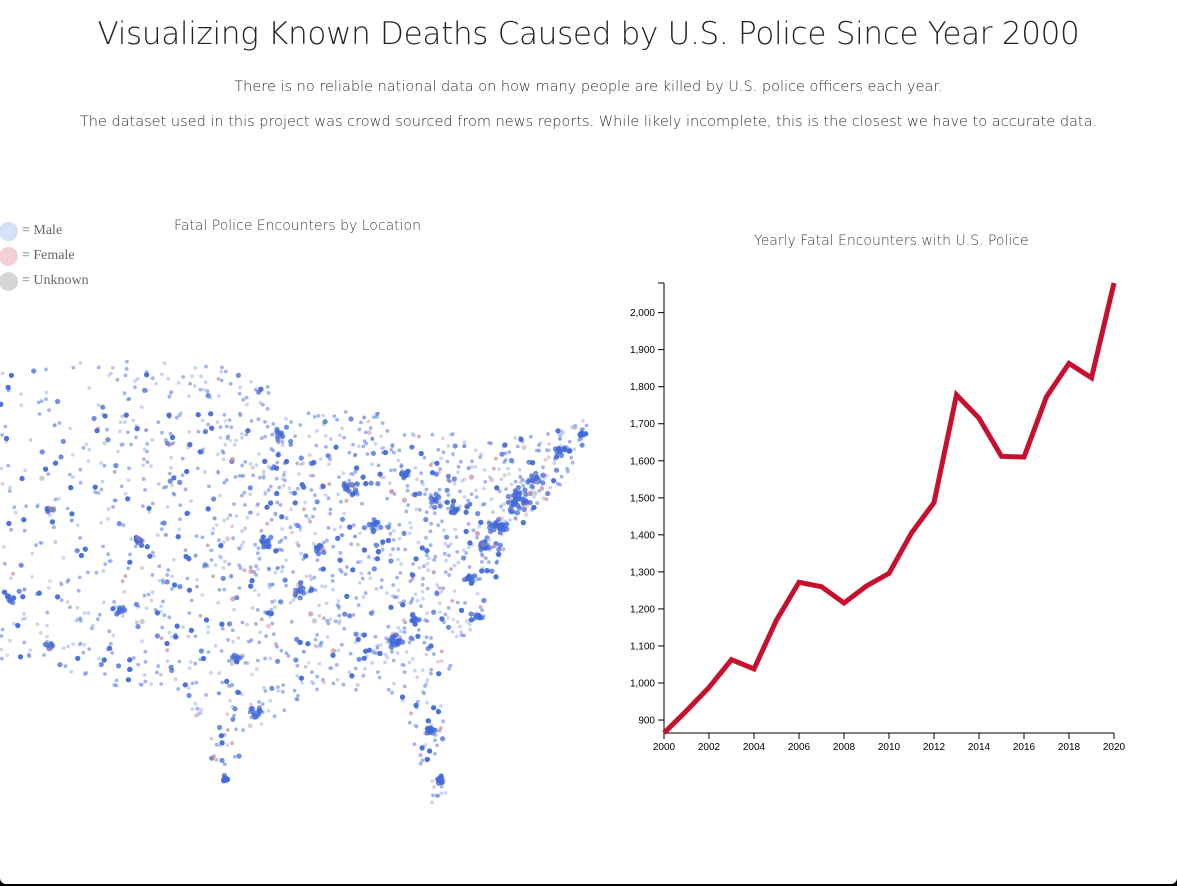 The width and height of the screenshot is (1177, 886). Describe the element at coordinates (799, 747) in the screenshot. I see `x-tick-label: 2006` at that location.